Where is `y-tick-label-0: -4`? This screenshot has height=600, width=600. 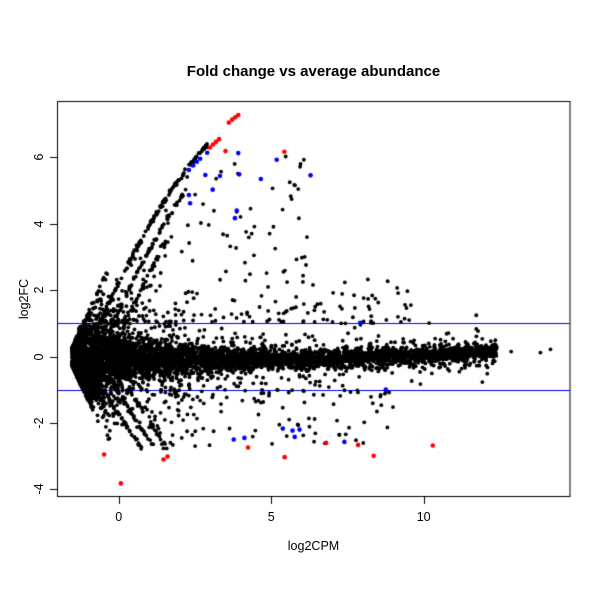 y-tick-label-0: -4 is located at coordinates (39, 489).